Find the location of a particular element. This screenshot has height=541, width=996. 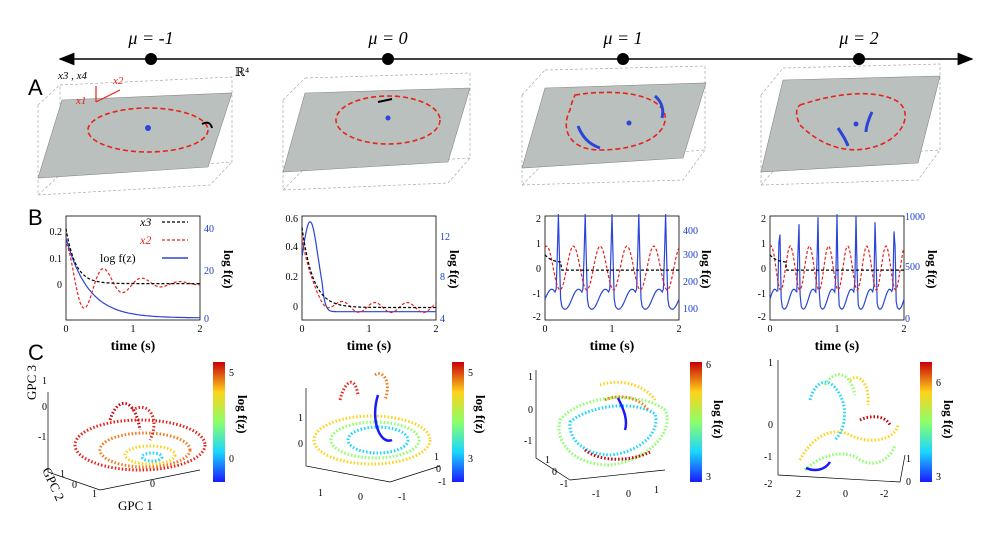

legend-x3: x3 is located at coordinates (145, 222).